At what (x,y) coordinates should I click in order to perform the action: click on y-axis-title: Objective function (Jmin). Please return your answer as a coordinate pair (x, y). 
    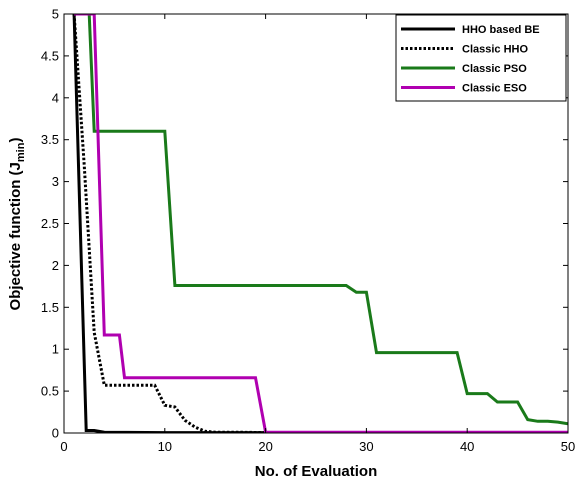
    Looking at the image, I should click on (17, 224).